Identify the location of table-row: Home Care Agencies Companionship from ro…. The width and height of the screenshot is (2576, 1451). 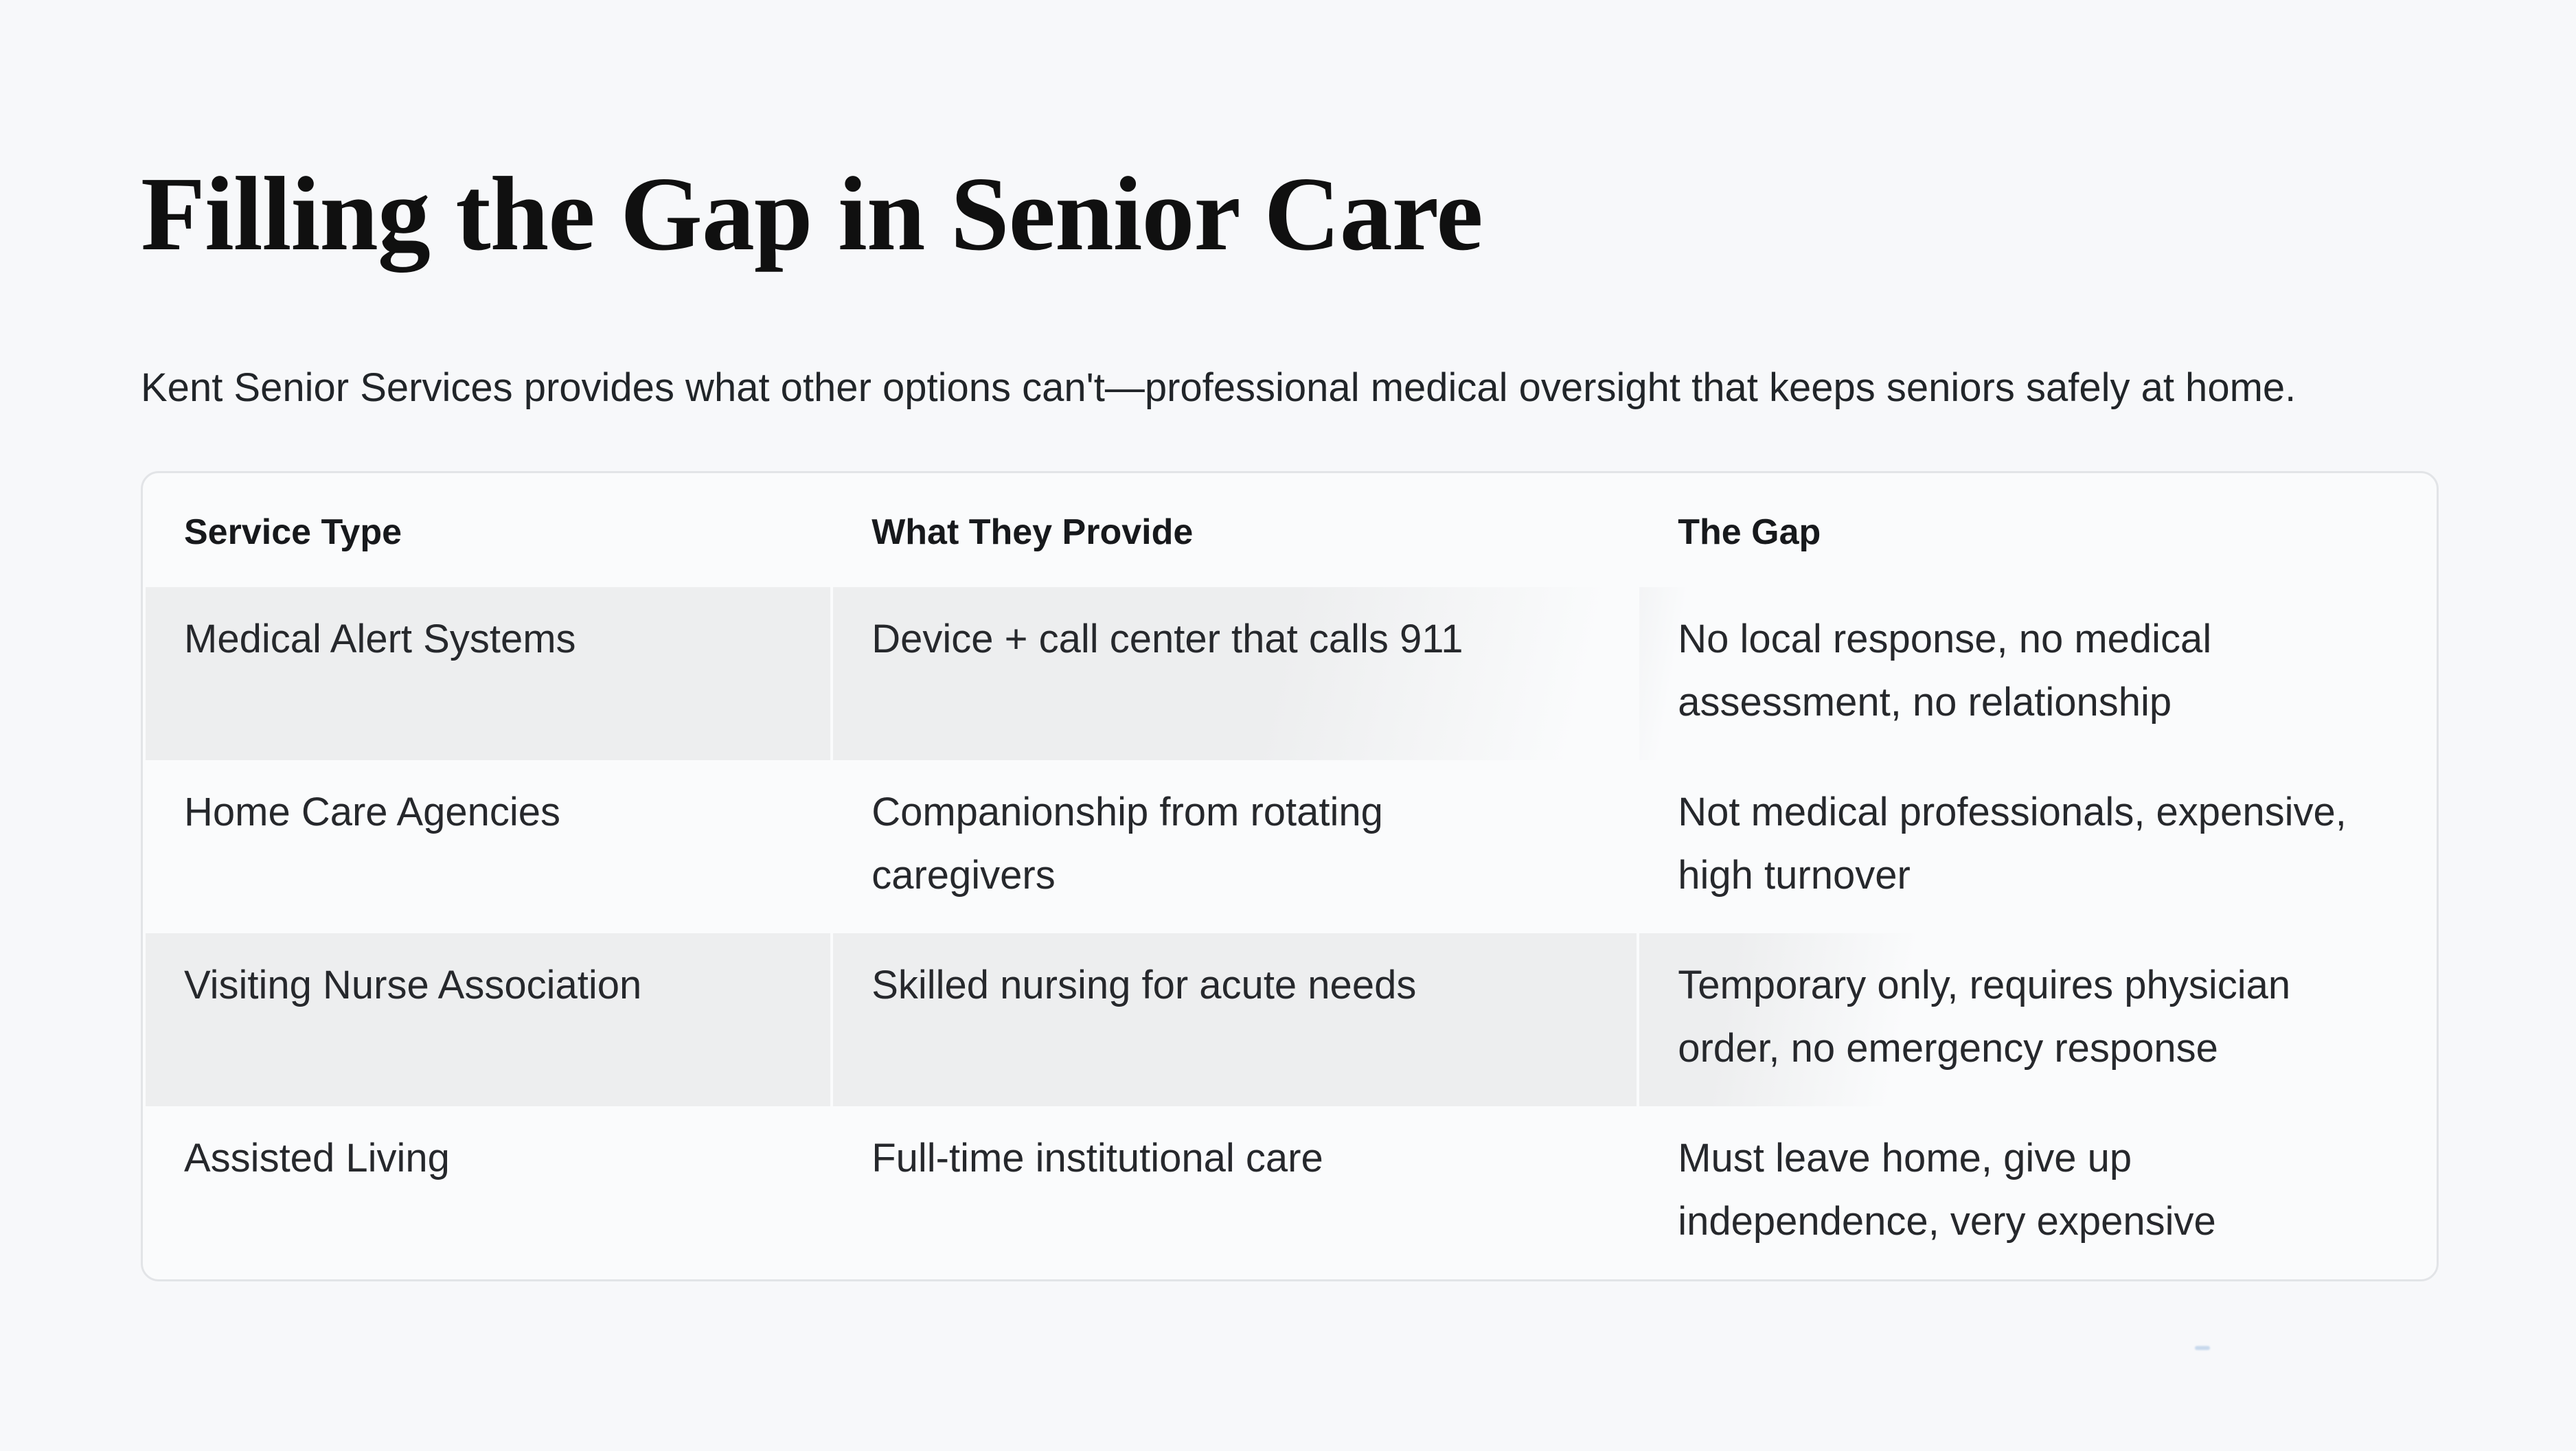
(1290, 846).